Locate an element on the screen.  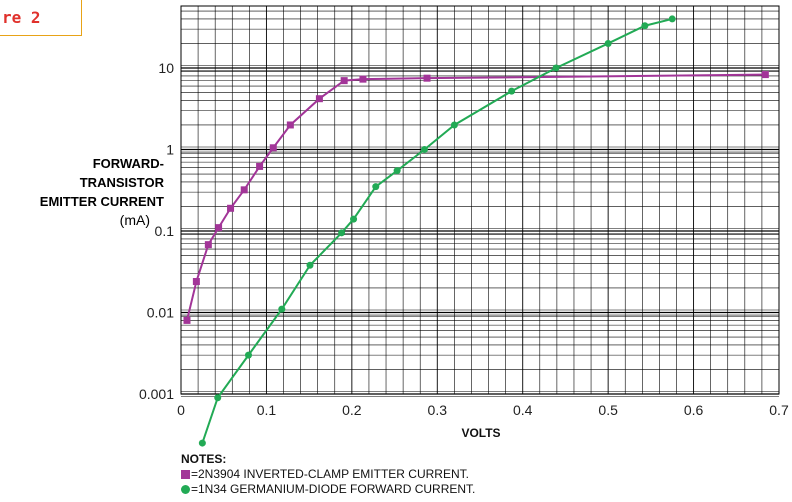
figure-label: re 2 is located at coordinates (41, 18).